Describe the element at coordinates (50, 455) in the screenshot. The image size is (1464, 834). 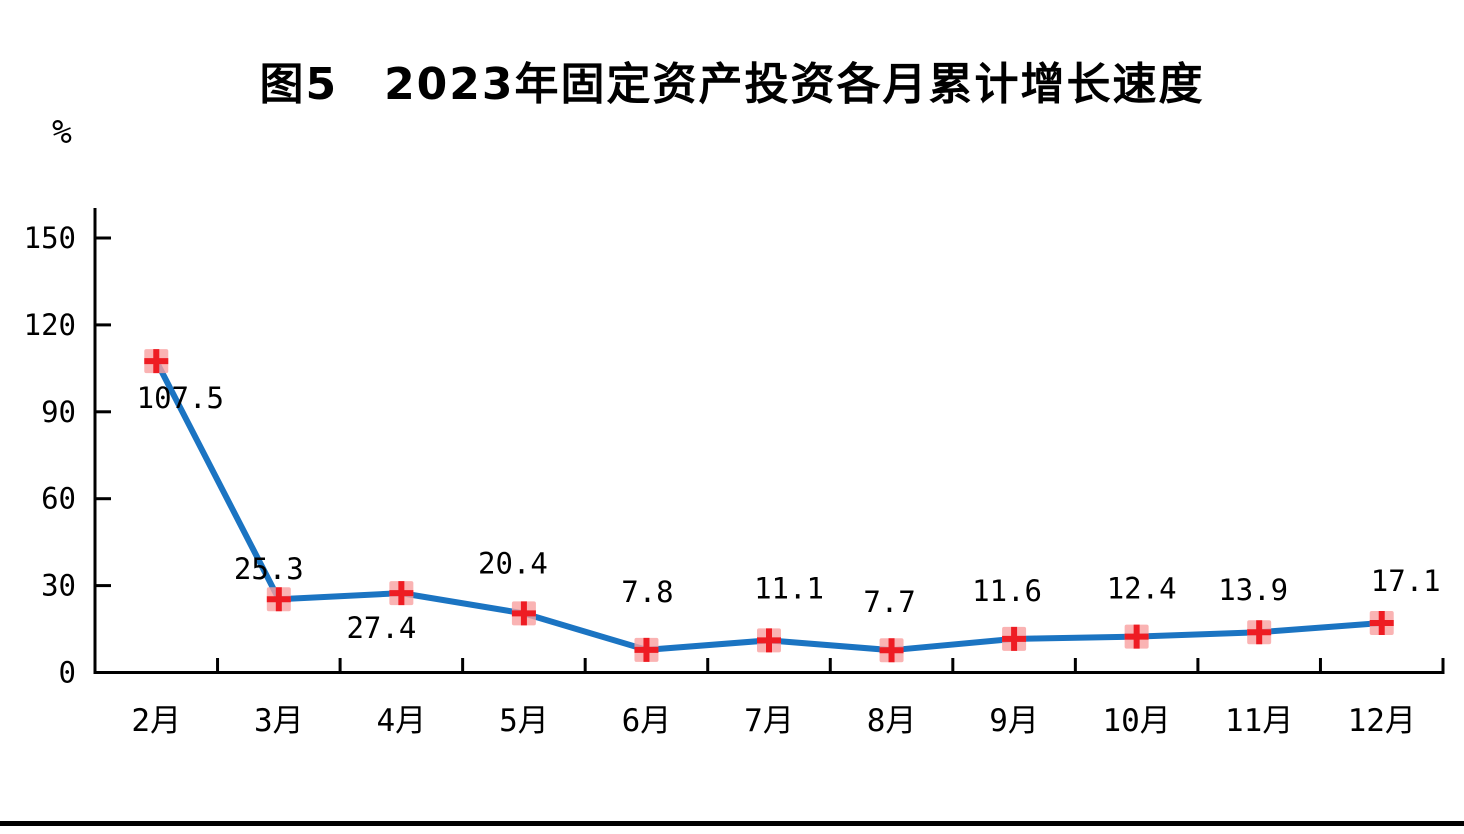
I see `y-tick-labels: 0 30 60 90 120 150` at that location.